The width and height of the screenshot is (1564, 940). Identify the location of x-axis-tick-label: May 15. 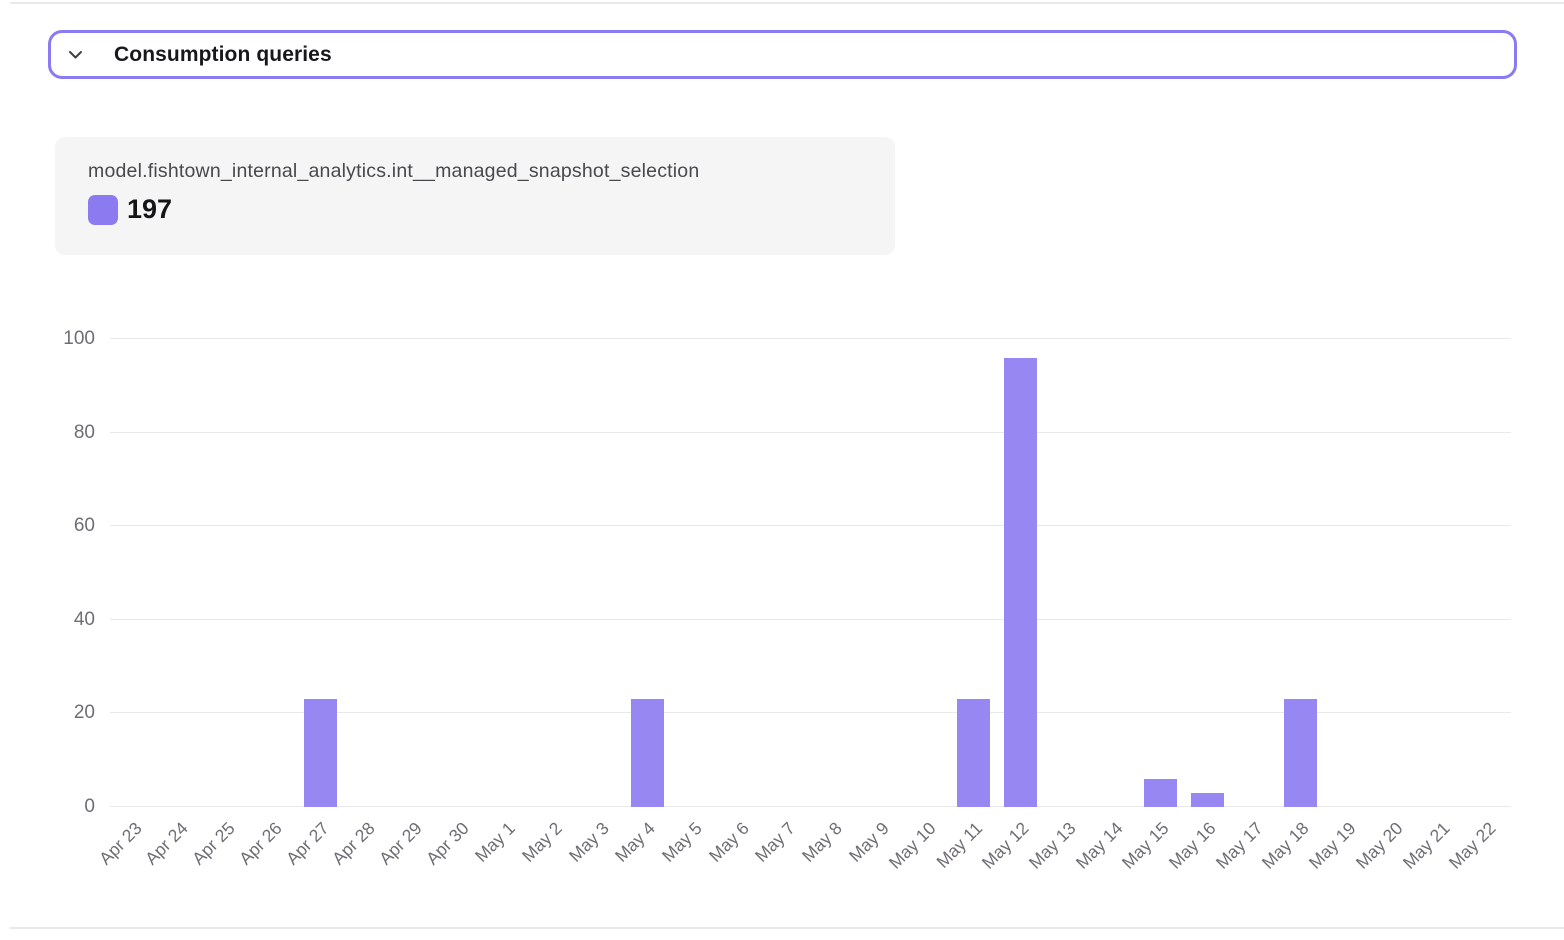
(1145, 845).